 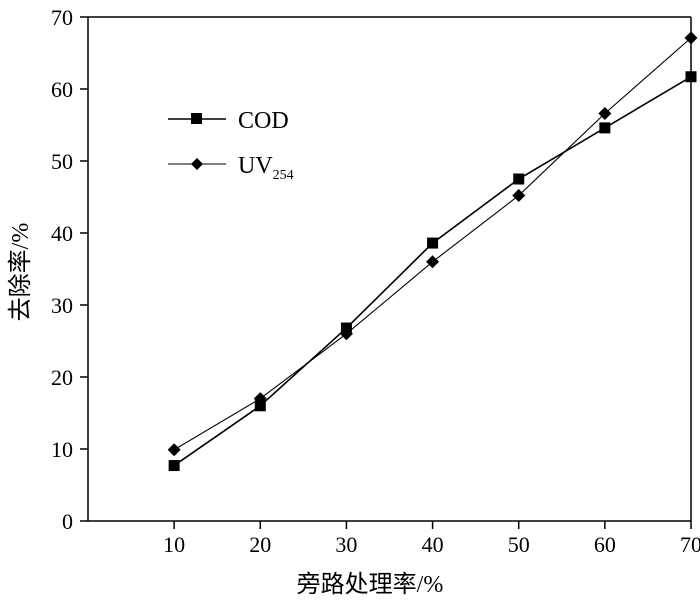 I want to click on legend-marker-square, so click(x=196, y=118).